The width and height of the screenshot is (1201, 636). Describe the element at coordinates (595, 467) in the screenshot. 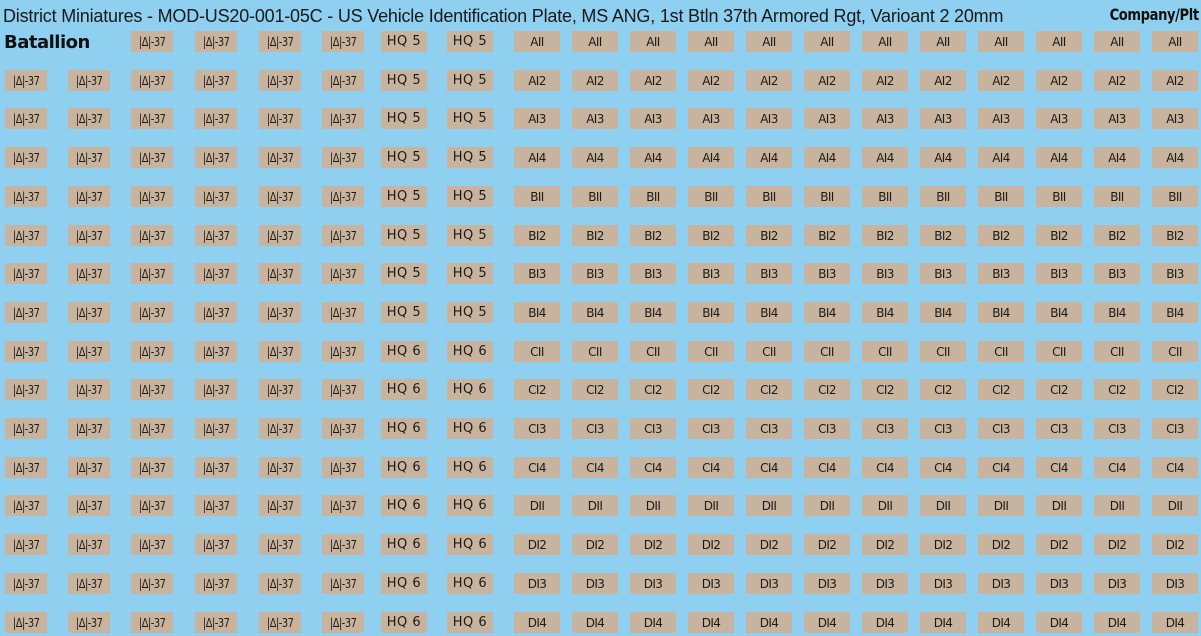

I see `company-plate: CI4` at that location.